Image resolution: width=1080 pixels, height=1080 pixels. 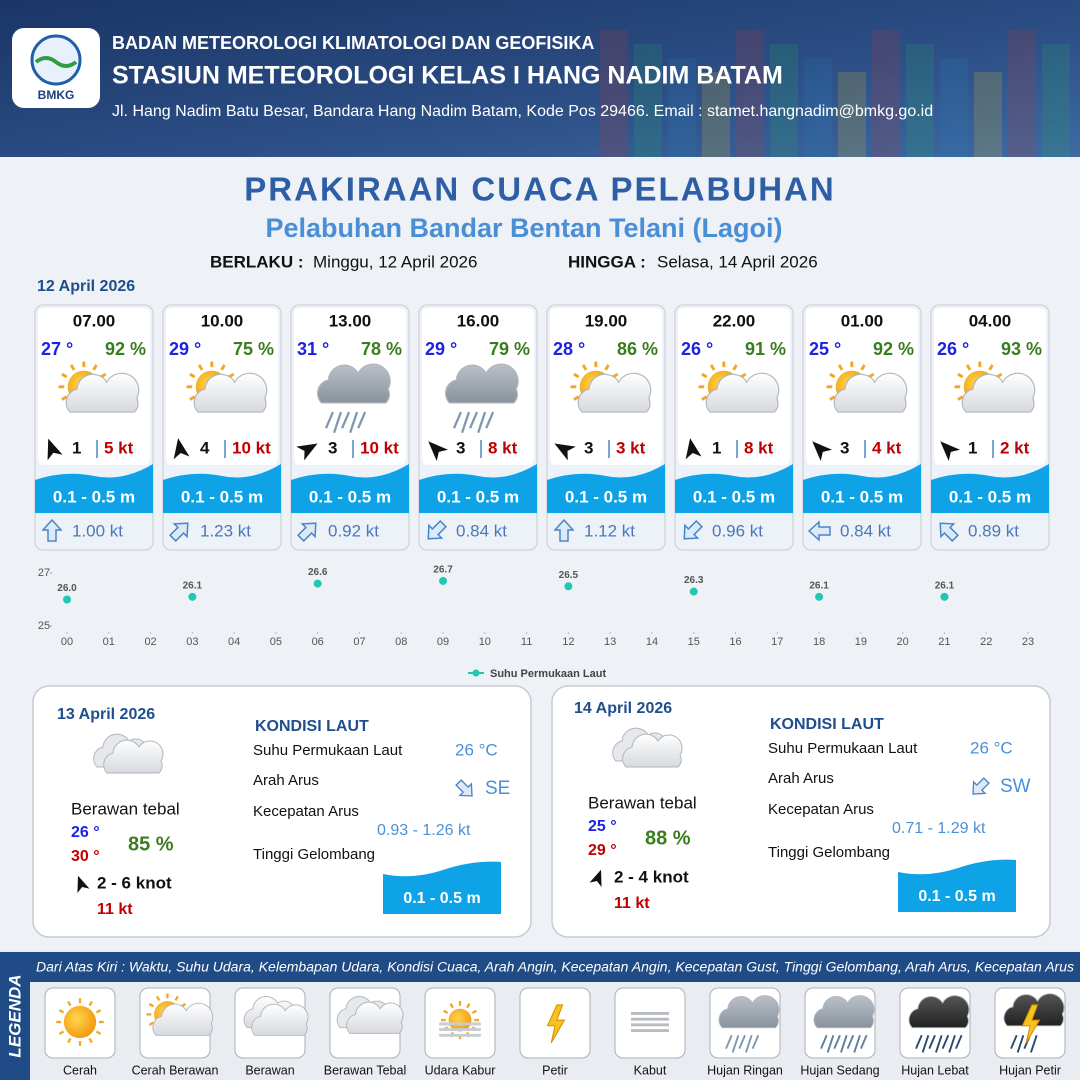 What do you see at coordinates (134, 882) in the screenshot?
I see `wind-range: 2 - 6 knot` at bounding box center [134, 882].